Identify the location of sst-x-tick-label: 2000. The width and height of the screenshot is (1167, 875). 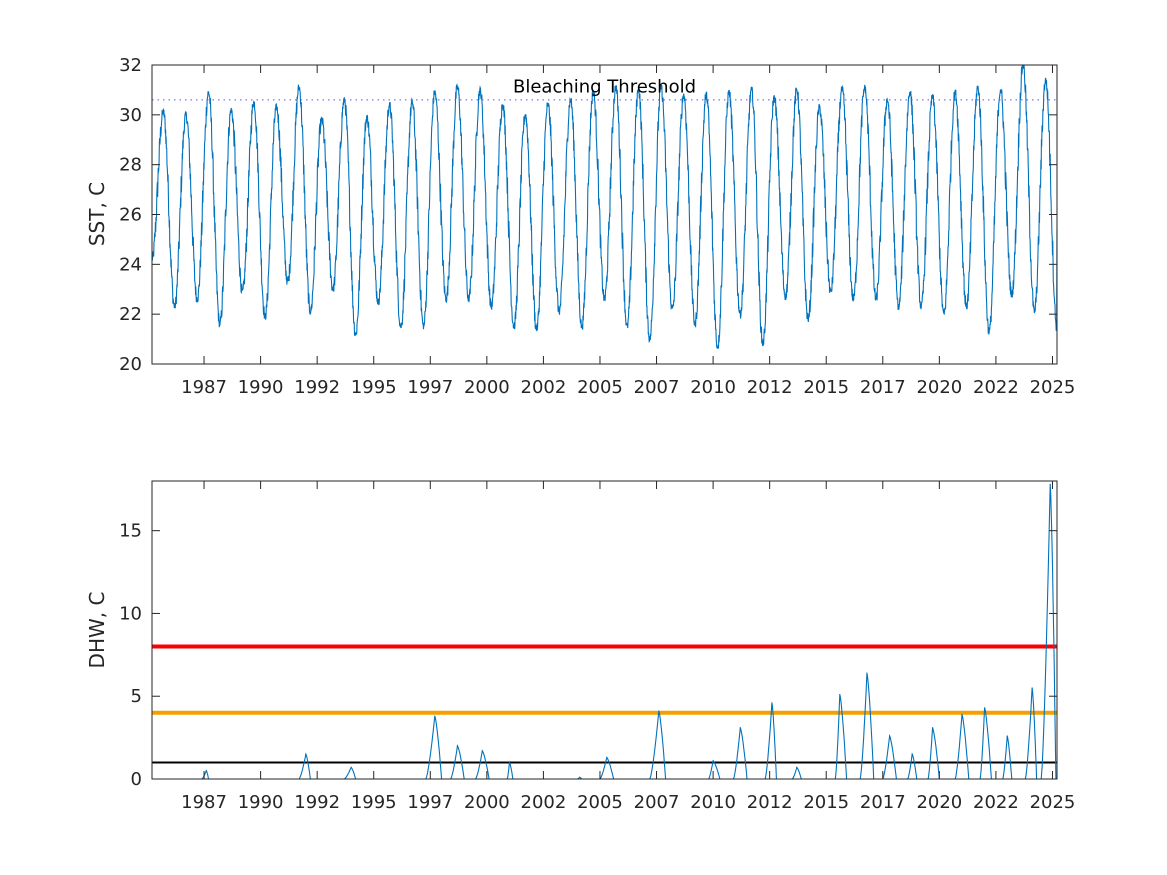
(487, 387).